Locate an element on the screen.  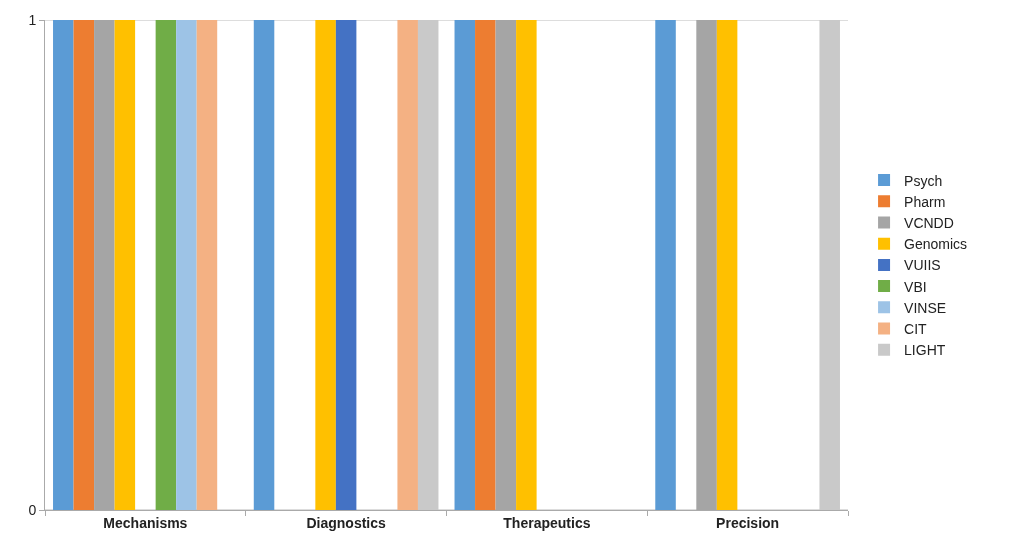
legend-label: VCNDD is located at coordinates (929, 222).